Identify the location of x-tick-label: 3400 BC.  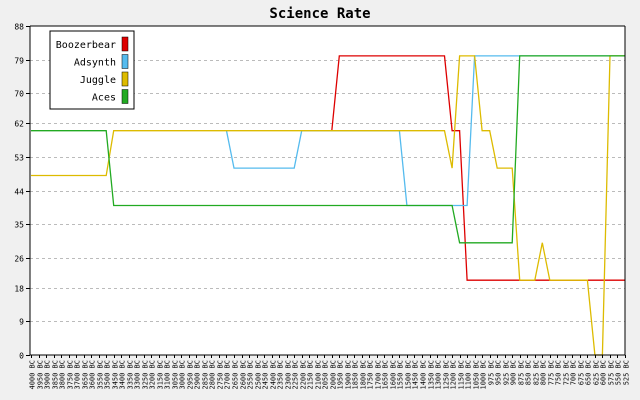
(123, 375).